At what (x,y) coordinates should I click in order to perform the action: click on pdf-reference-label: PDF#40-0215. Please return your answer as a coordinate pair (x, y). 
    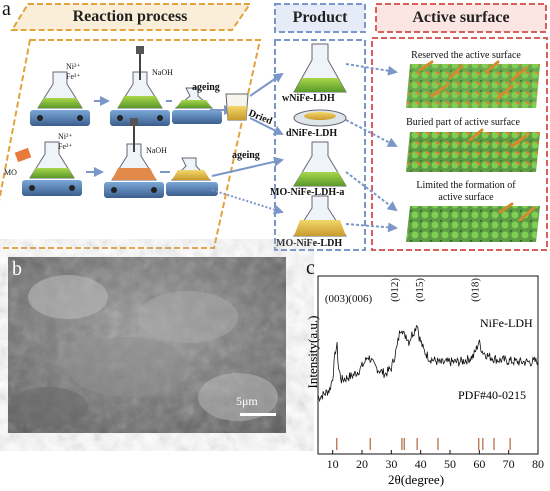
    Looking at the image, I should click on (492, 395).